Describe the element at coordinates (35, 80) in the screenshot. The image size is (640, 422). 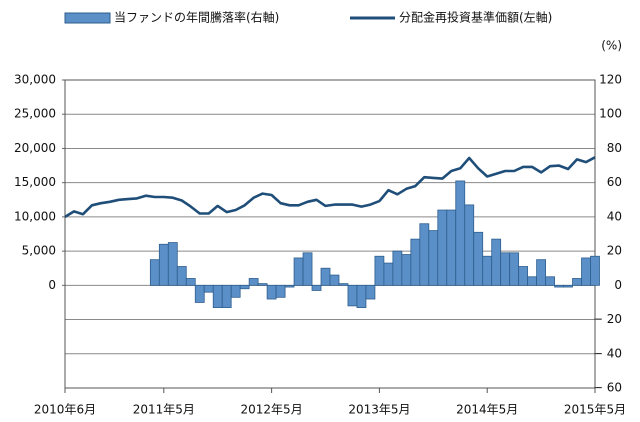
I see `y-tick-label: 30,000` at that location.